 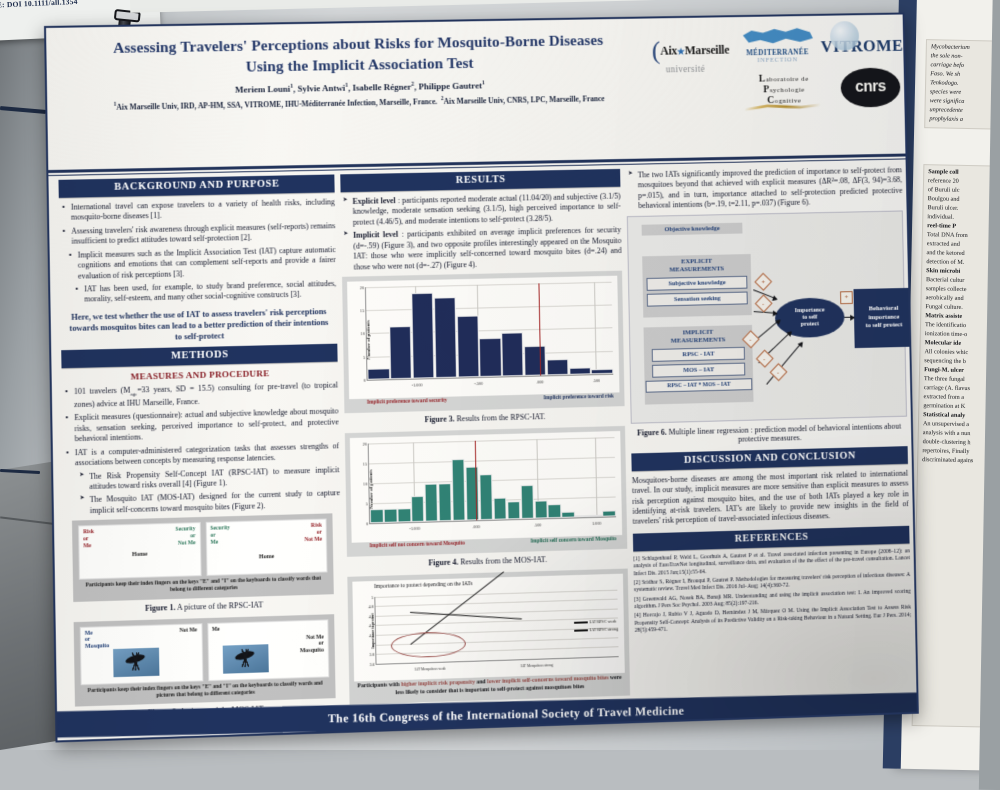 I want to click on f1-right-center-word: Home, so click(x=266, y=557).